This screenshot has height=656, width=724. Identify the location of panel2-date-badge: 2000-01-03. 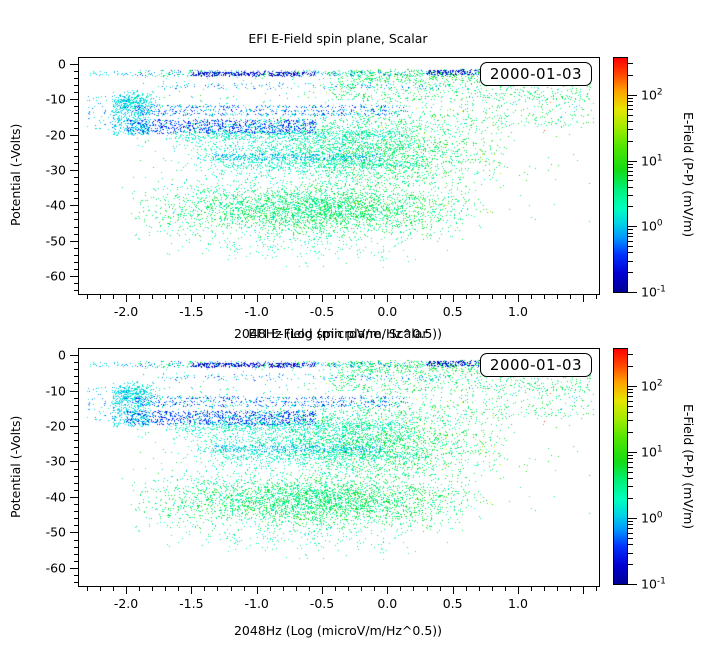
(536, 365).